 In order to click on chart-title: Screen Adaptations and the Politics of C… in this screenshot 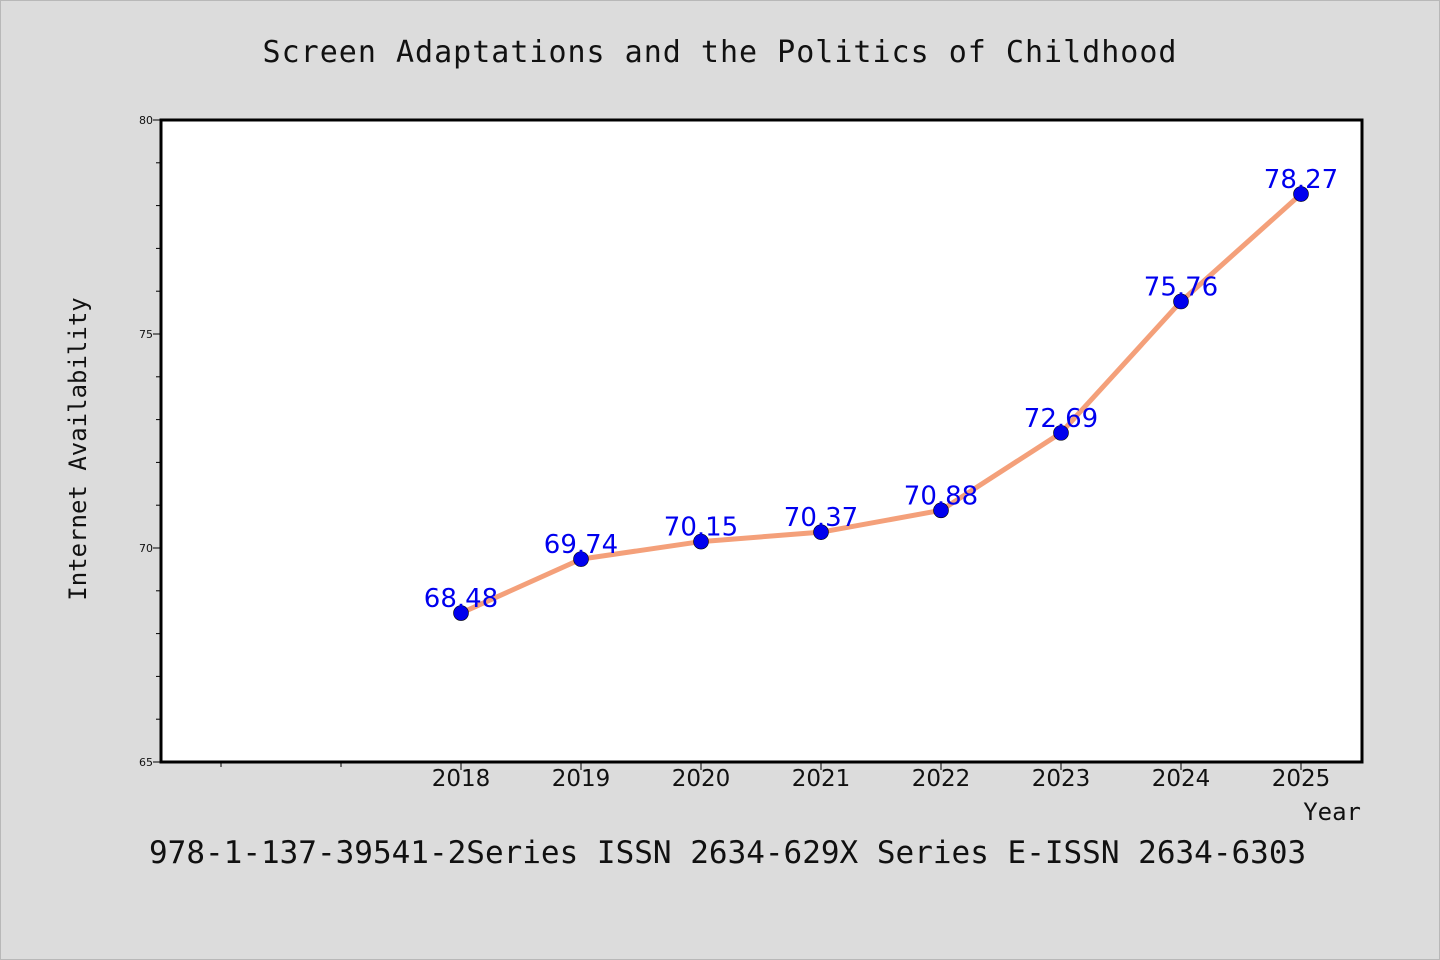, I will do `click(720, 52)`.